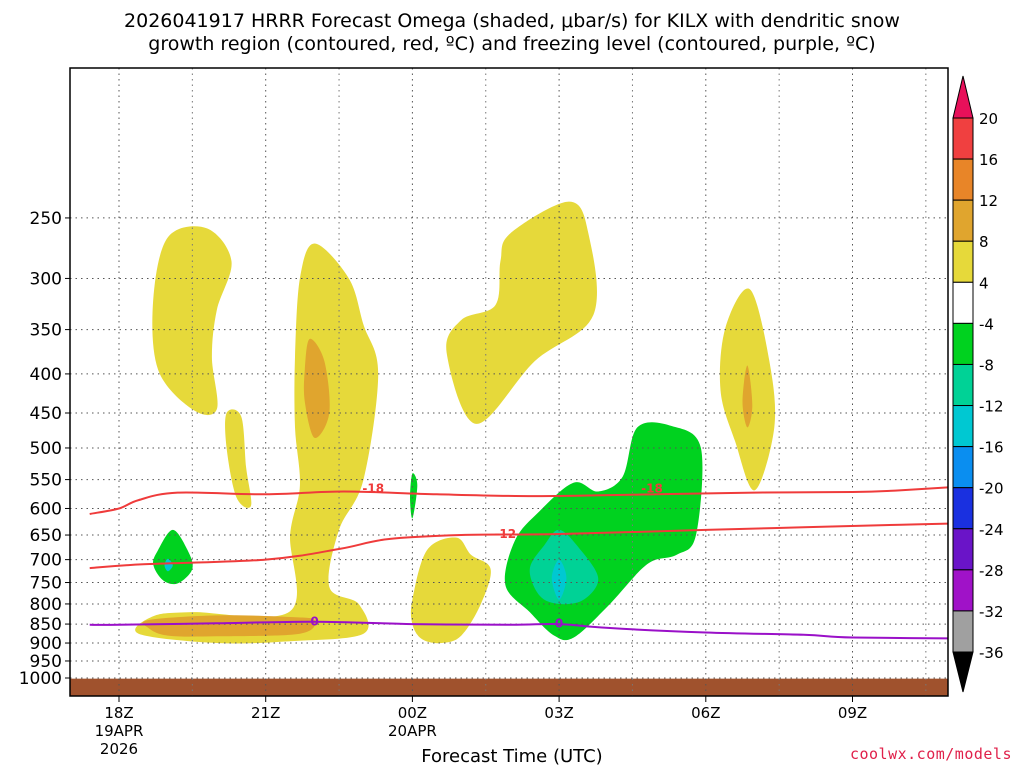  I want to click on y-tick-label: 750, so click(46, 584).